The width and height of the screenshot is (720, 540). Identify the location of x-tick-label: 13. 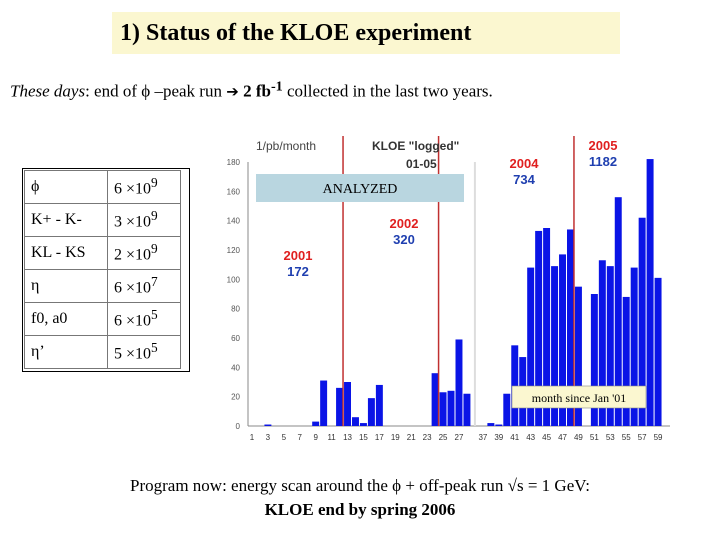
(347, 437).